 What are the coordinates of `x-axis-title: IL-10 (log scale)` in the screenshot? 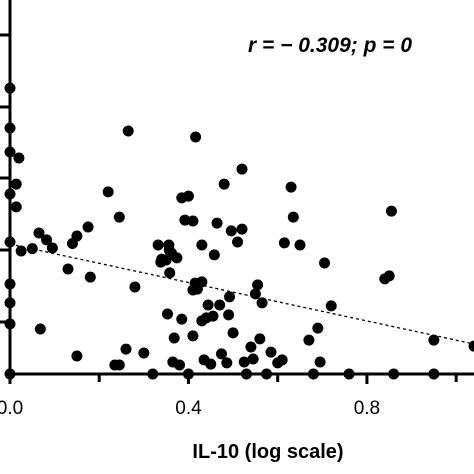 It's located at (267, 452).